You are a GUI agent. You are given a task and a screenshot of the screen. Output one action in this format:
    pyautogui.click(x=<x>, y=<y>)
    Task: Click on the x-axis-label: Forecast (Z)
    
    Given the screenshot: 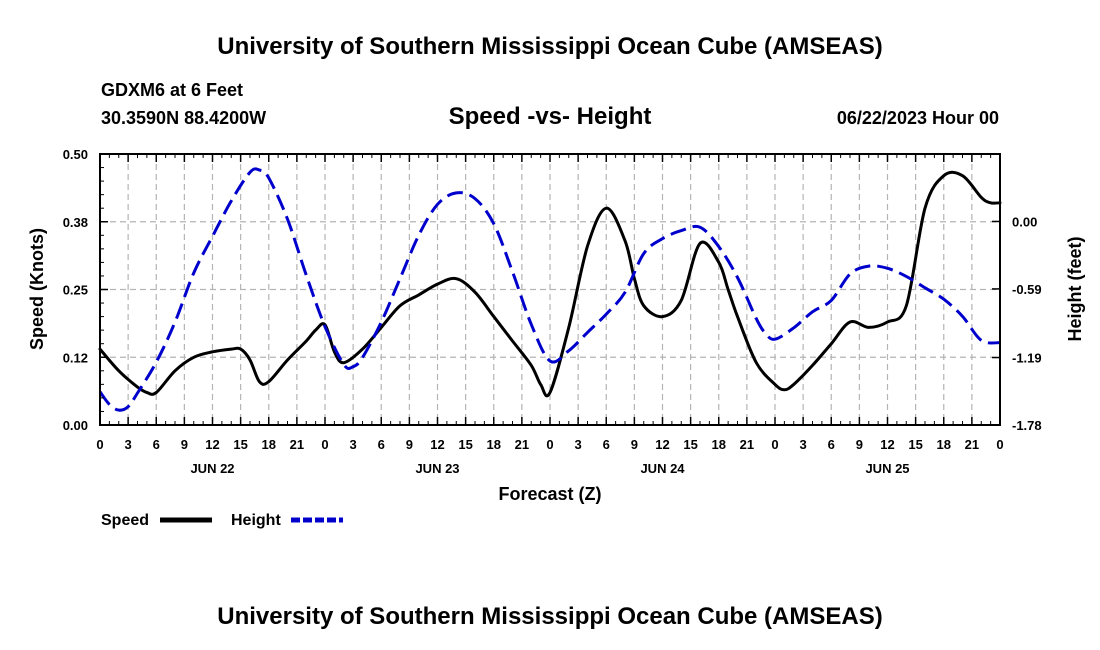 What is the action you would take?
    pyautogui.click(x=549, y=494)
    